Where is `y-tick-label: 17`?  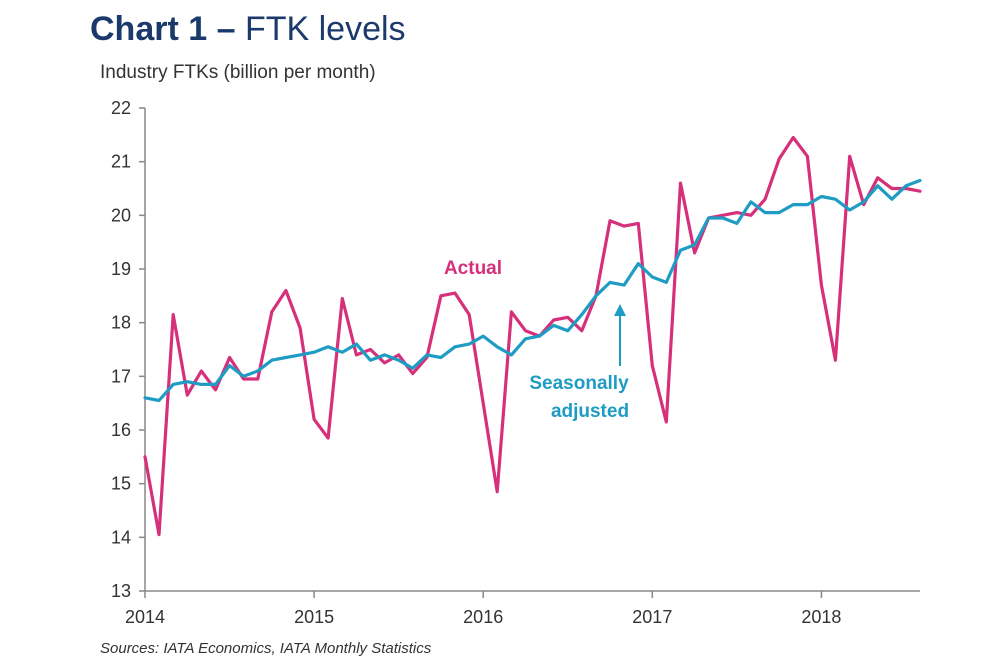
y-tick-label: 17 is located at coordinates (121, 376).